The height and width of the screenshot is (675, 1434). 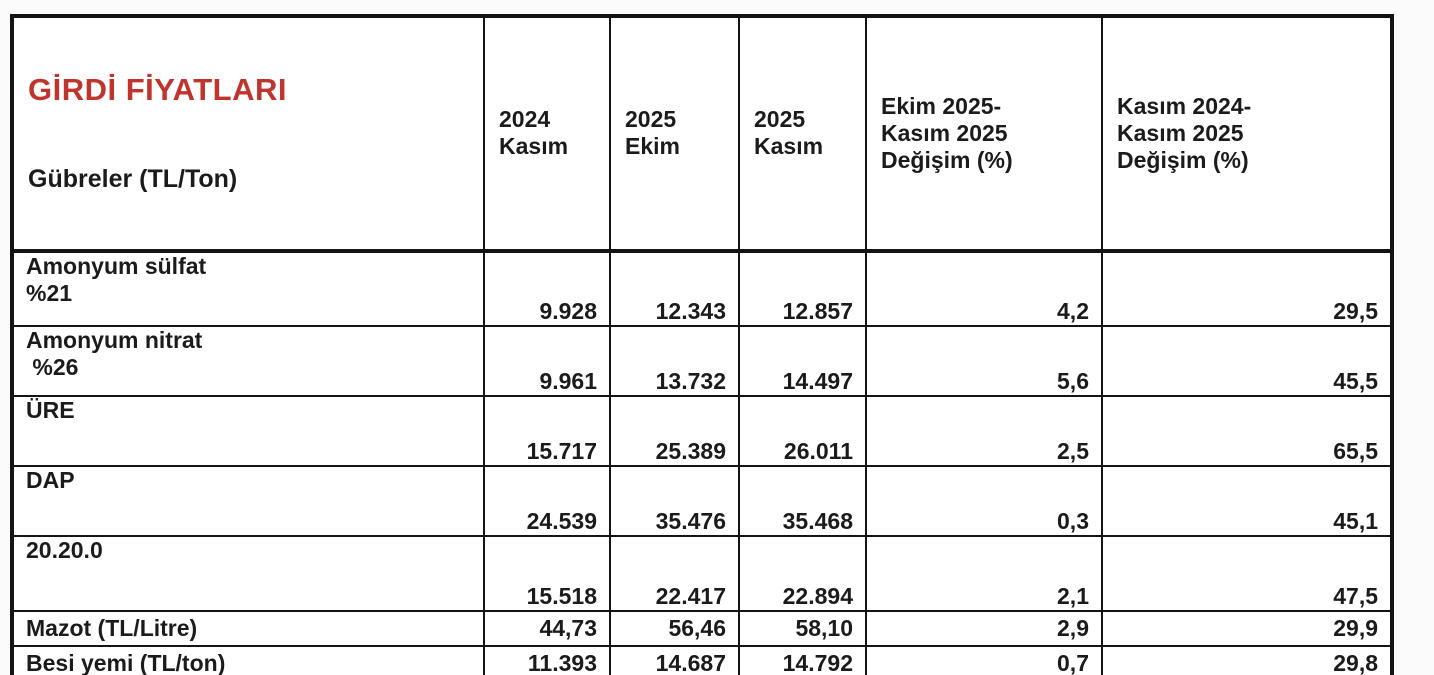 What do you see at coordinates (547, 288) in the screenshot?
I see `price-2024-kasim: 9.928` at bounding box center [547, 288].